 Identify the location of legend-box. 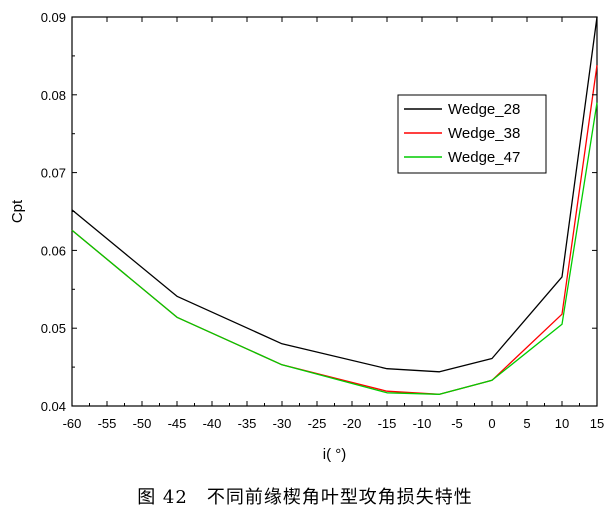
(472, 134).